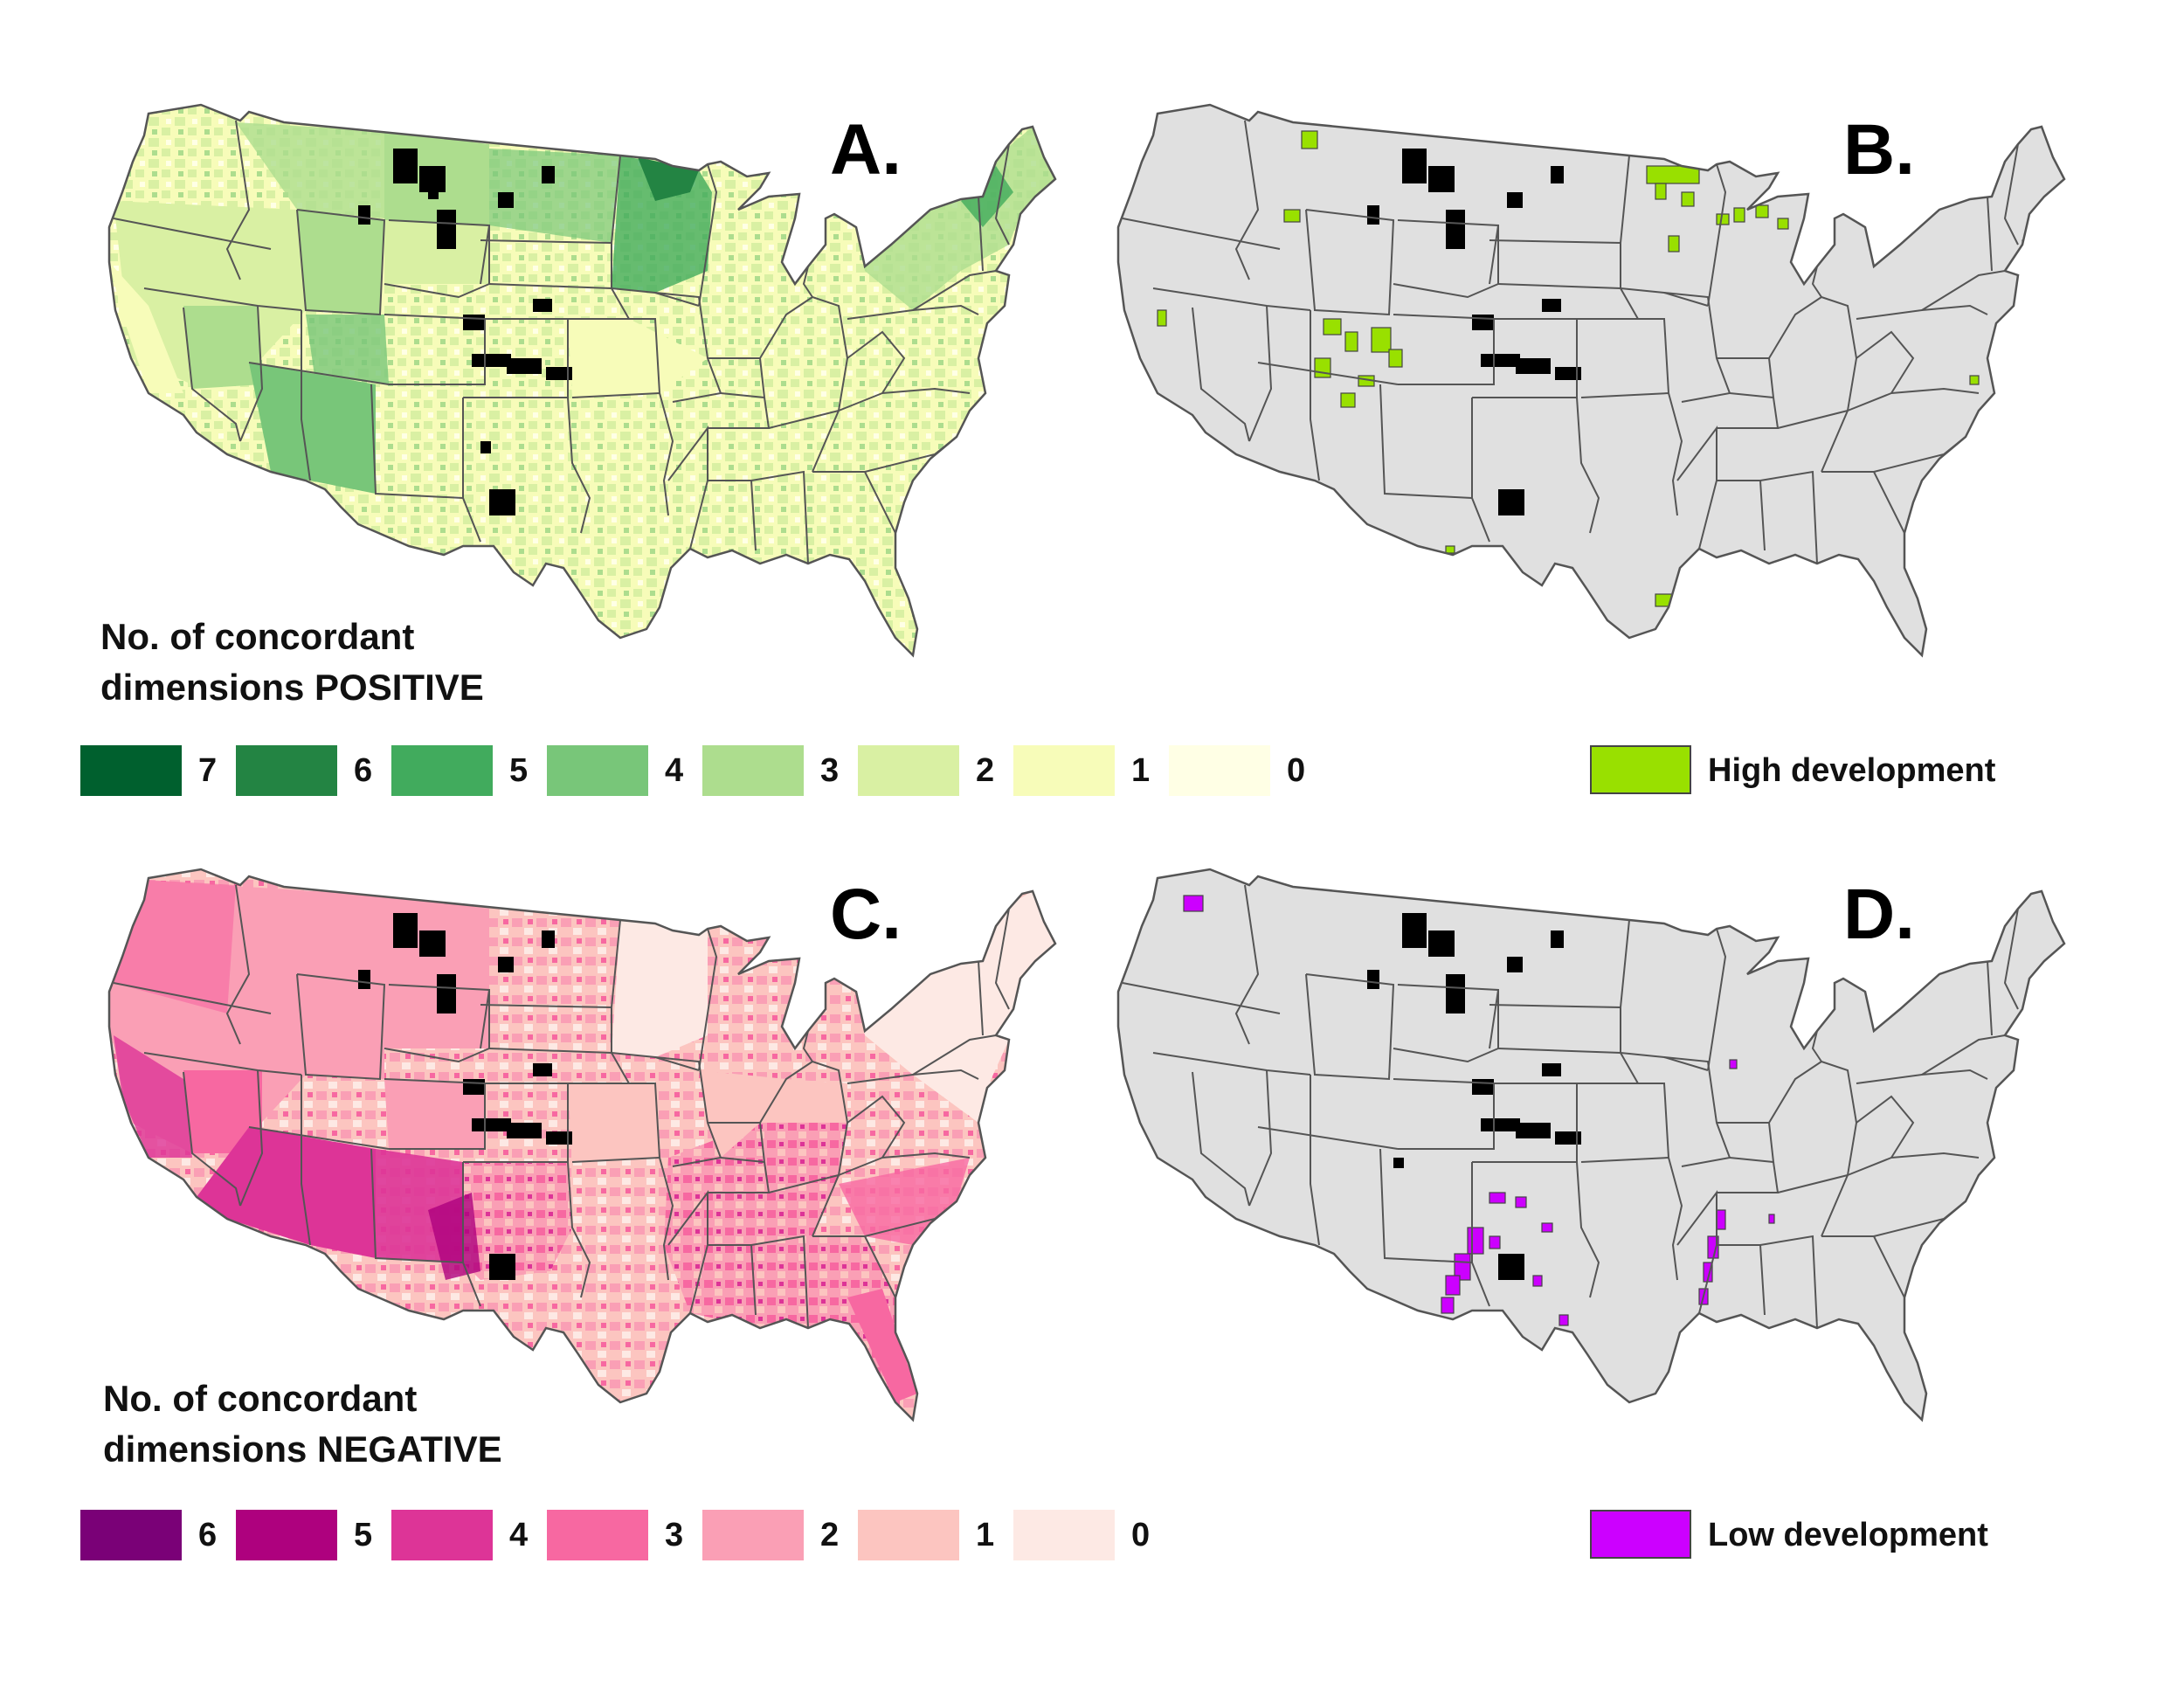 This screenshot has height=1688, width=2184. Describe the element at coordinates (302, 1449) in the screenshot. I see `legend-title-line2: dimensions NEGATIVE` at that location.